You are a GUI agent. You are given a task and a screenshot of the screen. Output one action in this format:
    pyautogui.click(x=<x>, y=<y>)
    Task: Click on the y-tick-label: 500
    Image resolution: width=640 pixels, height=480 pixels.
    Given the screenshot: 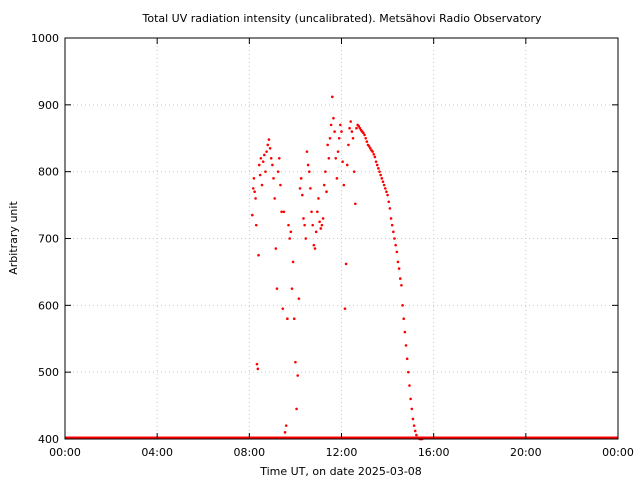 What is the action you would take?
    pyautogui.click(x=48, y=372)
    